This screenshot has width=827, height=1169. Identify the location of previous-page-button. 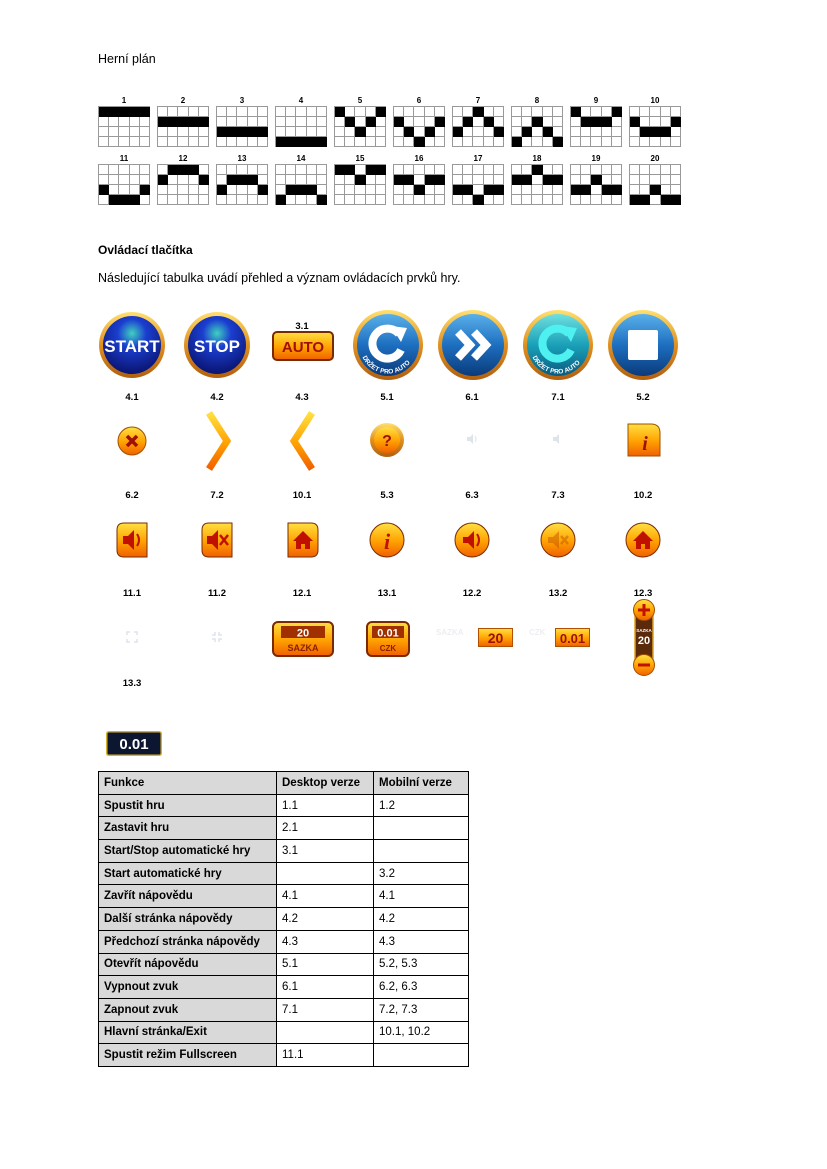
(303, 441).